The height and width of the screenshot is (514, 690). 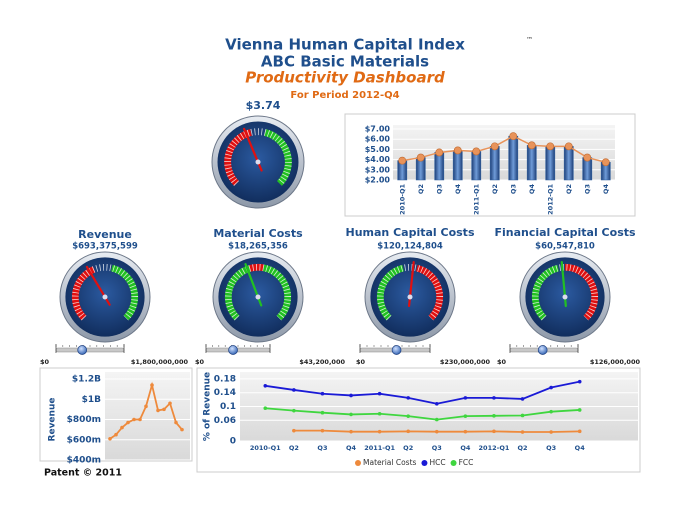 What do you see at coordinates (569, 189) in the screenshot?
I see `x-tick-label: Q2` at bounding box center [569, 189].